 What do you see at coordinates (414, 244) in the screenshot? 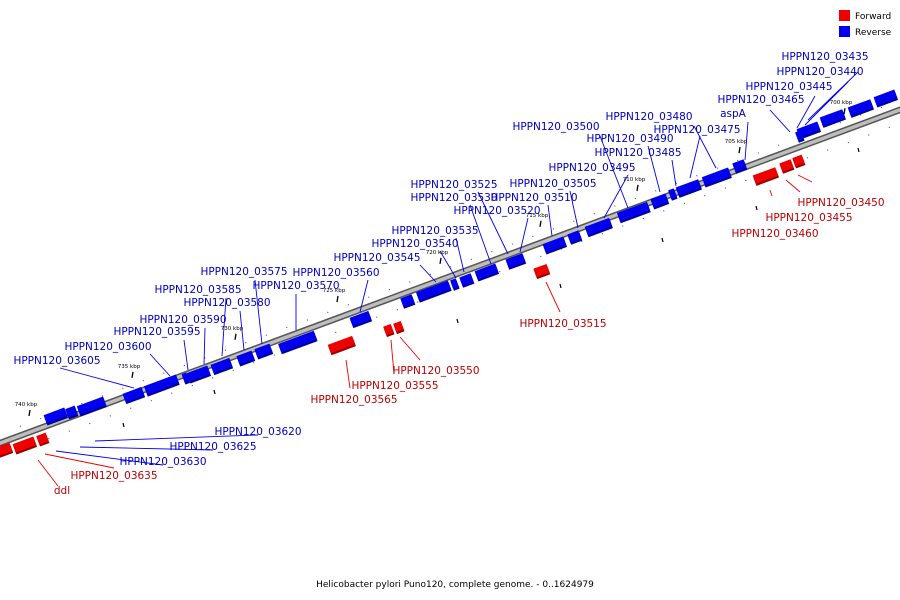
I see `gene-label-hppn120-03540: HPPN120_03540` at bounding box center [414, 244].